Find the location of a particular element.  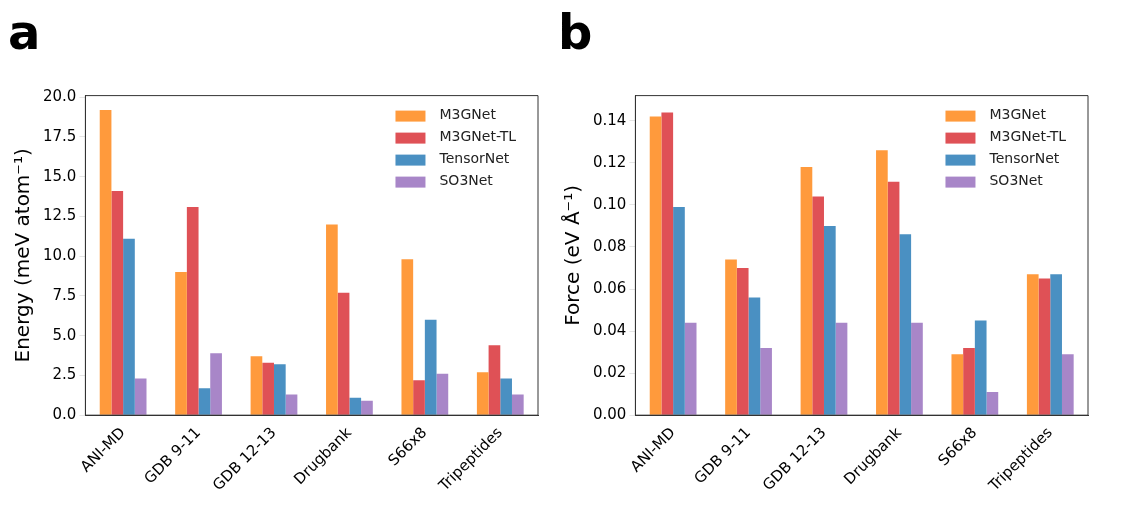

y-tick-label: 10.0 is located at coordinates (59, 255).